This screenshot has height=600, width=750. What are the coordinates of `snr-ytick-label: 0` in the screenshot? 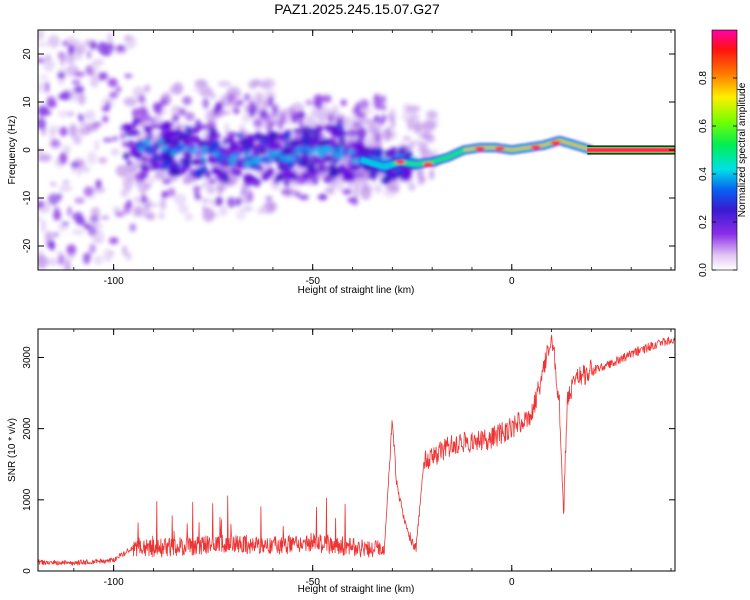 It's located at (27, 571).